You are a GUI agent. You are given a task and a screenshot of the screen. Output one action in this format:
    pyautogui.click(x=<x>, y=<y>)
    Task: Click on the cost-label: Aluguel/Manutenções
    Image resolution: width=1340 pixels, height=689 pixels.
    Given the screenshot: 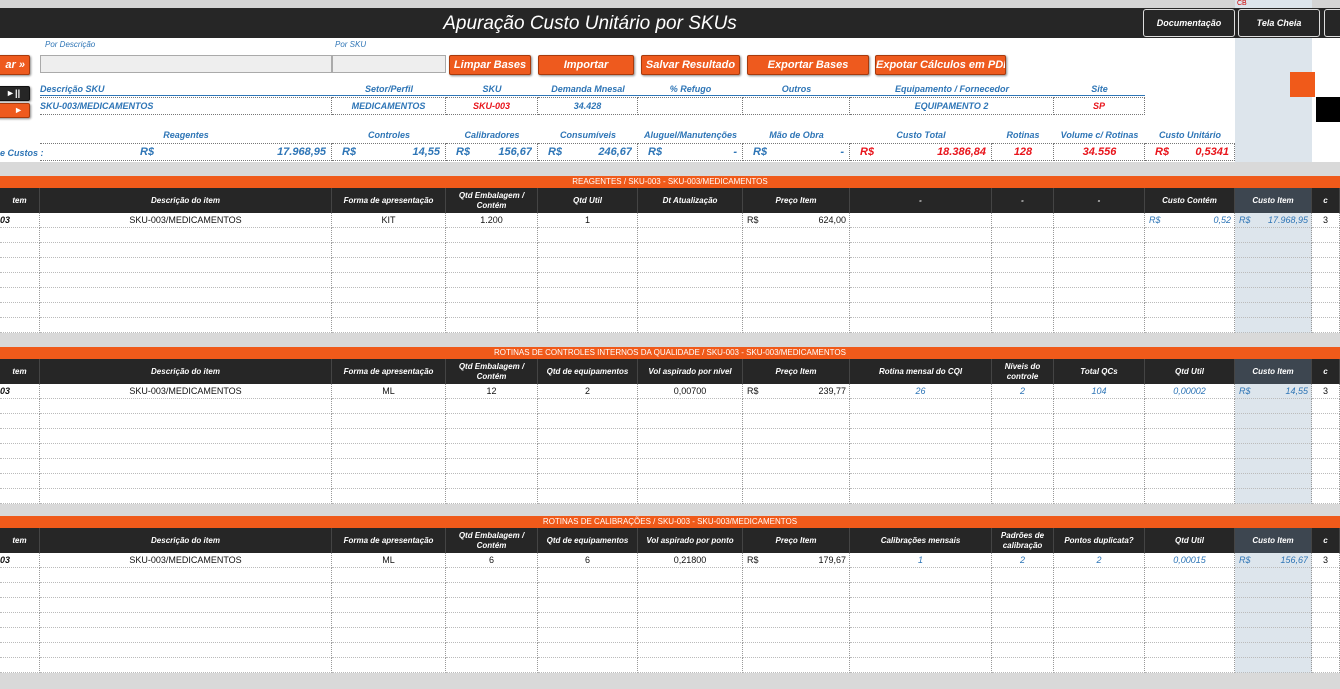 What is the action you would take?
    pyautogui.click(x=690, y=135)
    